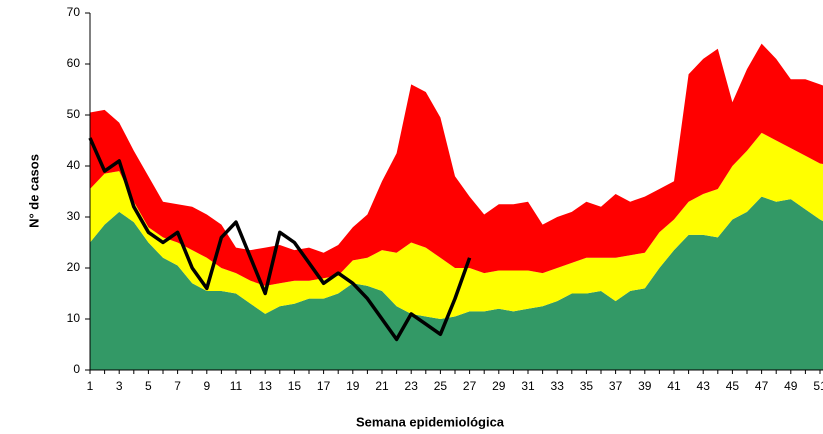 This screenshot has height=434, width=823. Describe the element at coordinates (177, 386) in the screenshot. I see `x-tick-label: 7` at that location.